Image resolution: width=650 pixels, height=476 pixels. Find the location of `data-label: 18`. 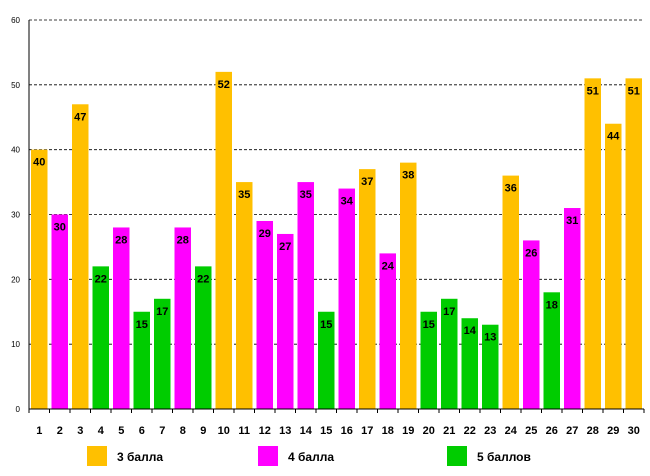

data-label: 18 is located at coordinates (552, 305).